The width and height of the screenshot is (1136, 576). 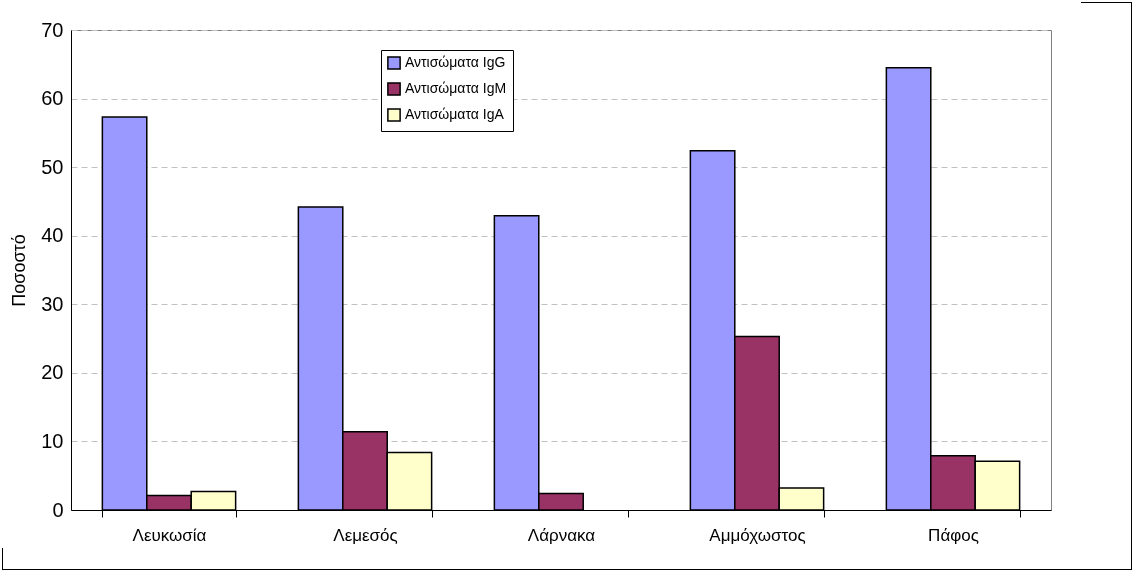 I want to click on x-tick-label: Λεμεσός, so click(x=365, y=535).